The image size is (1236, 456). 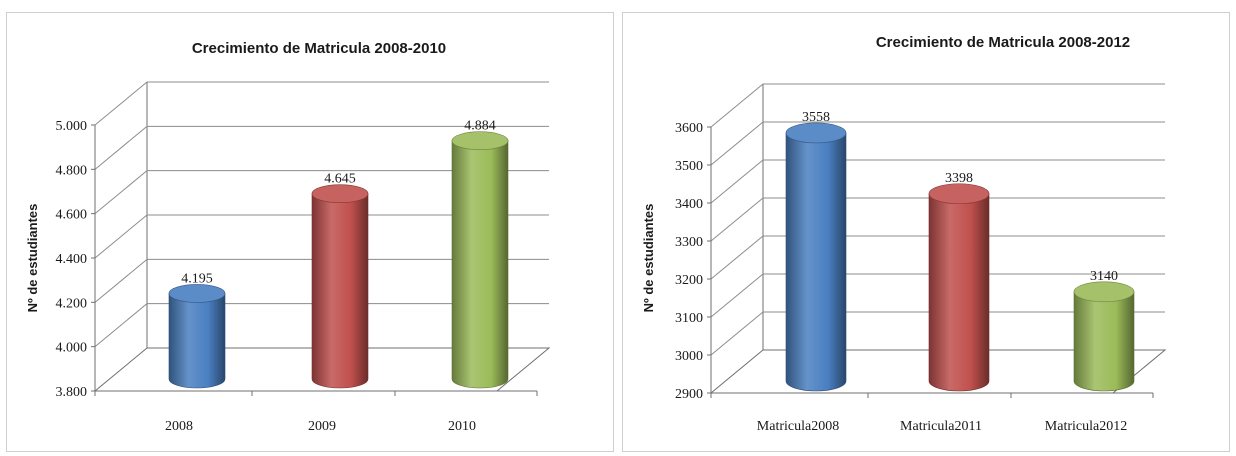 What do you see at coordinates (340, 179) in the screenshot?
I see `data-label: 4.645` at bounding box center [340, 179].